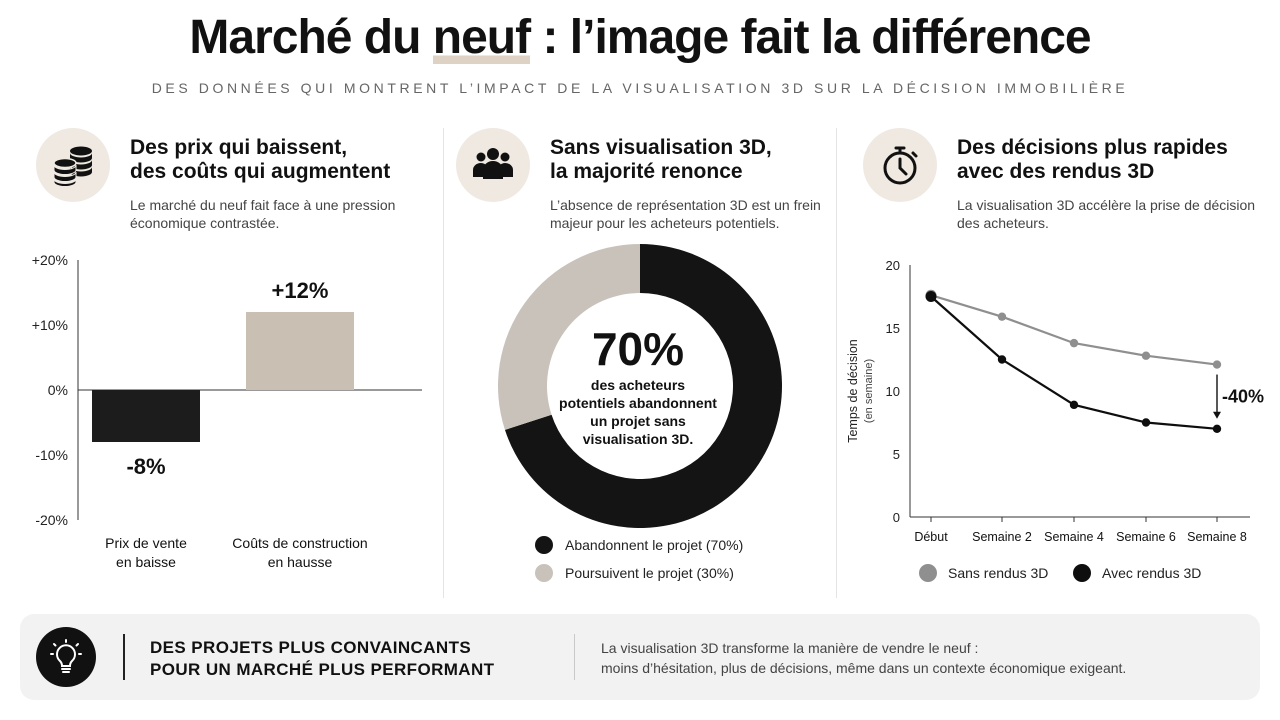  What do you see at coordinates (896, 454) in the screenshot?
I see `line-y-tick-label: 5` at bounding box center [896, 454].